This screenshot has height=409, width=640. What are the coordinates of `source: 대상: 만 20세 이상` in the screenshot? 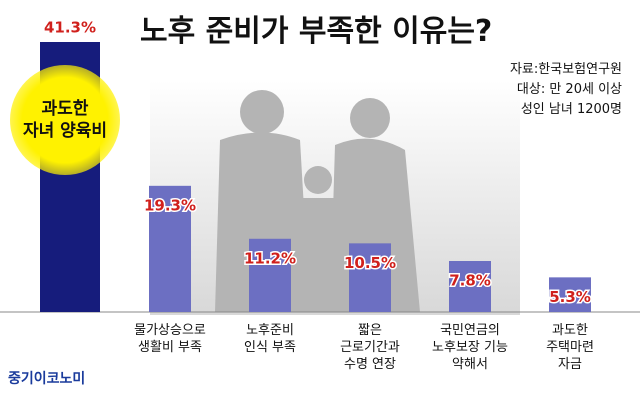 It's located at (569, 89).